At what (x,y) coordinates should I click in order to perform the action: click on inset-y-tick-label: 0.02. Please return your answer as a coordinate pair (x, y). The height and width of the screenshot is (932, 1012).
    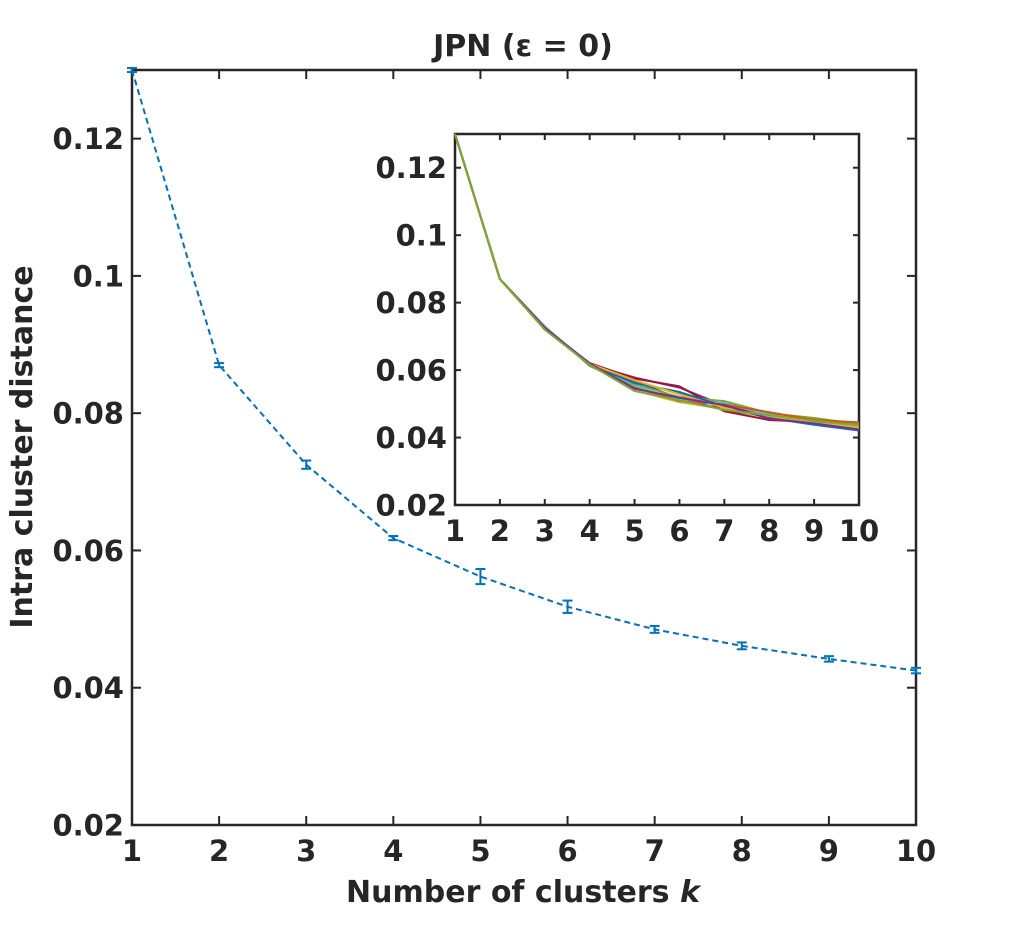
    Looking at the image, I should click on (411, 505).